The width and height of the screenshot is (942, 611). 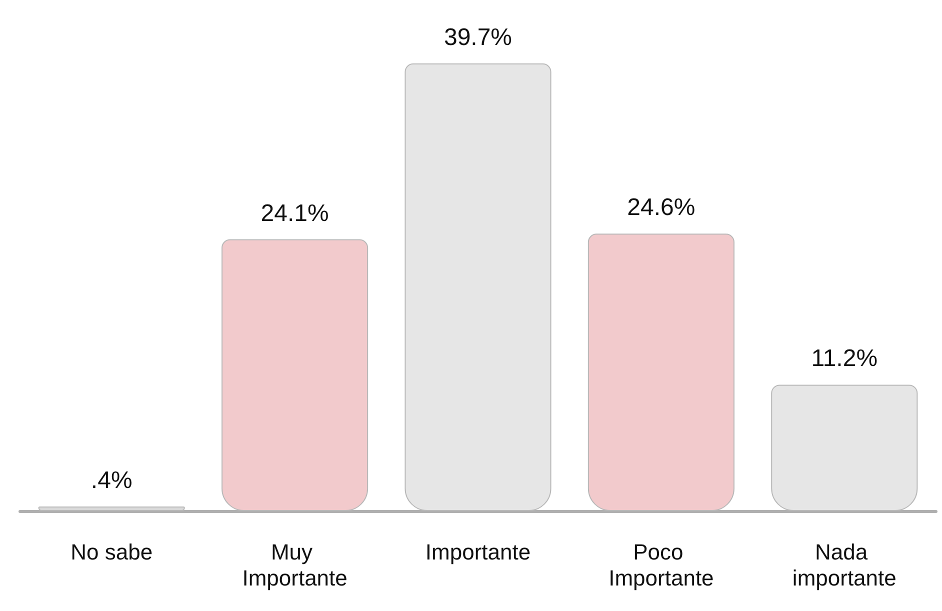 I want to click on data-label: 39.7%, so click(x=478, y=37).